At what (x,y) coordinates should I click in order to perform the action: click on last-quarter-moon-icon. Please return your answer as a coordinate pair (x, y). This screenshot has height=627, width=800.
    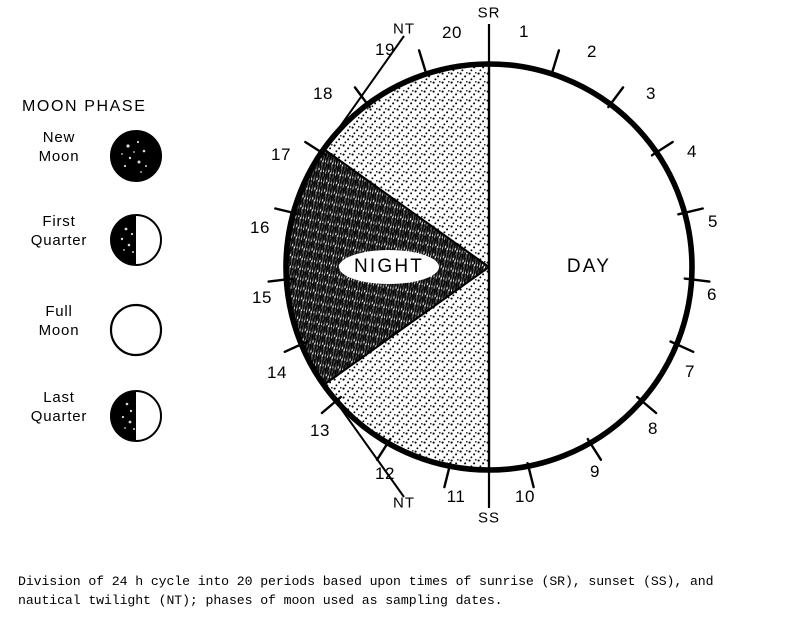
    Looking at the image, I should click on (136, 416).